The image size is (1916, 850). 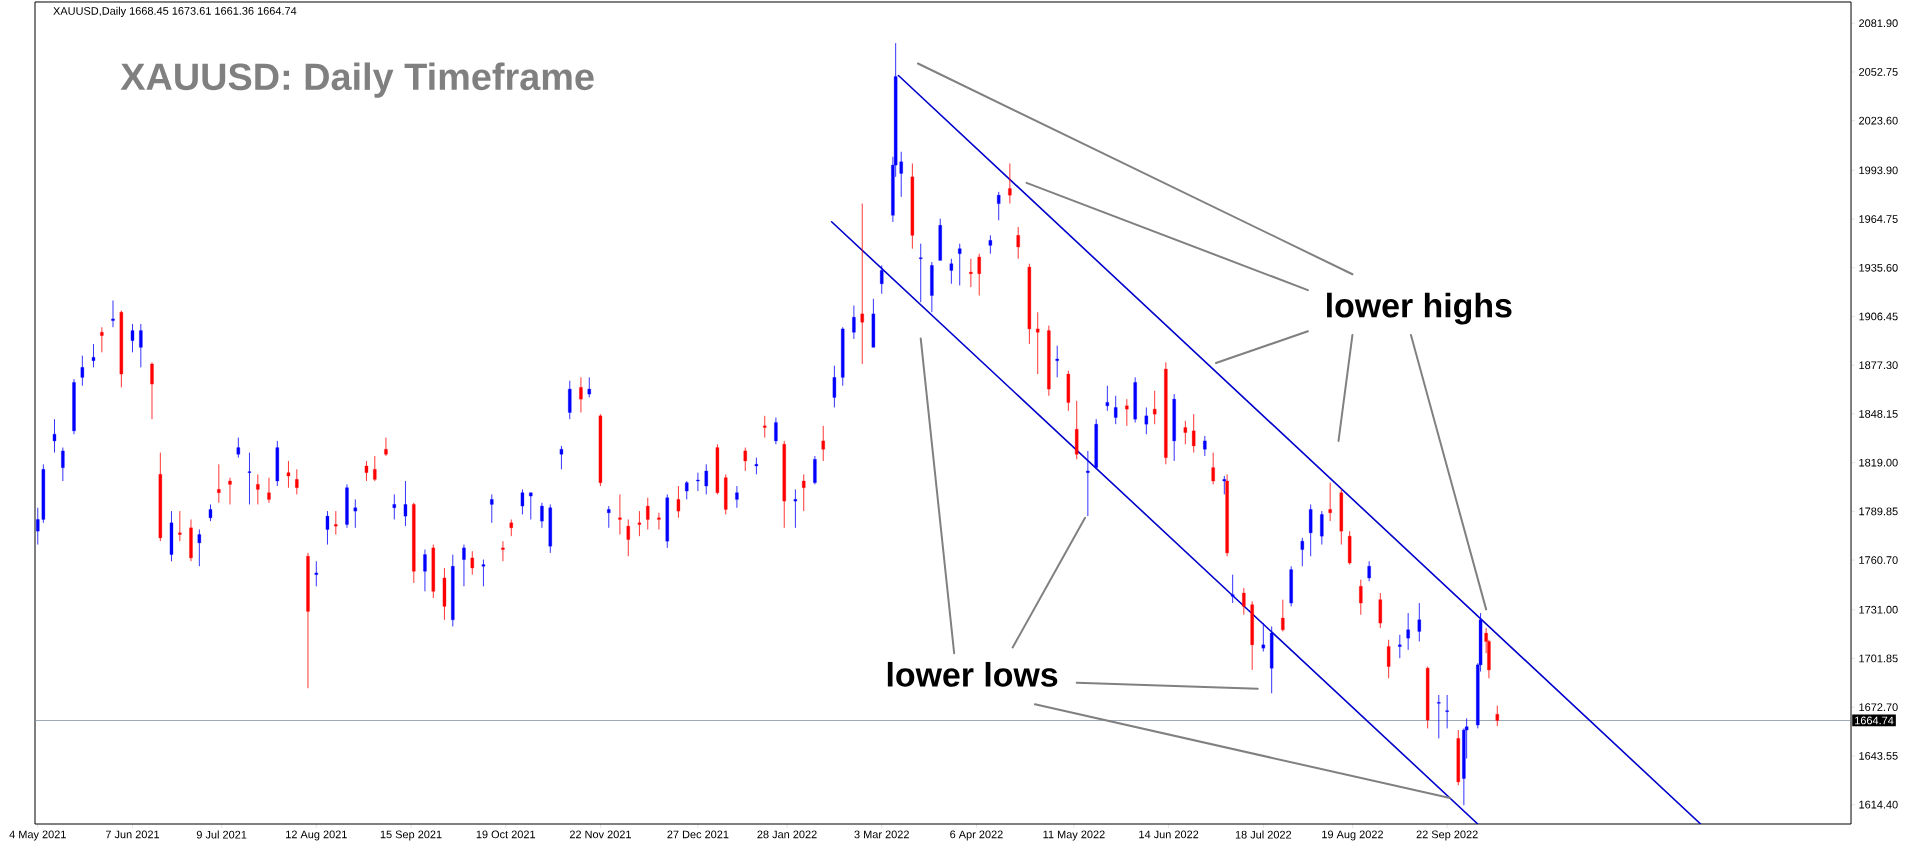 I want to click on x-tick-label: 27 Dec 2021, so click(x=698, y=834).